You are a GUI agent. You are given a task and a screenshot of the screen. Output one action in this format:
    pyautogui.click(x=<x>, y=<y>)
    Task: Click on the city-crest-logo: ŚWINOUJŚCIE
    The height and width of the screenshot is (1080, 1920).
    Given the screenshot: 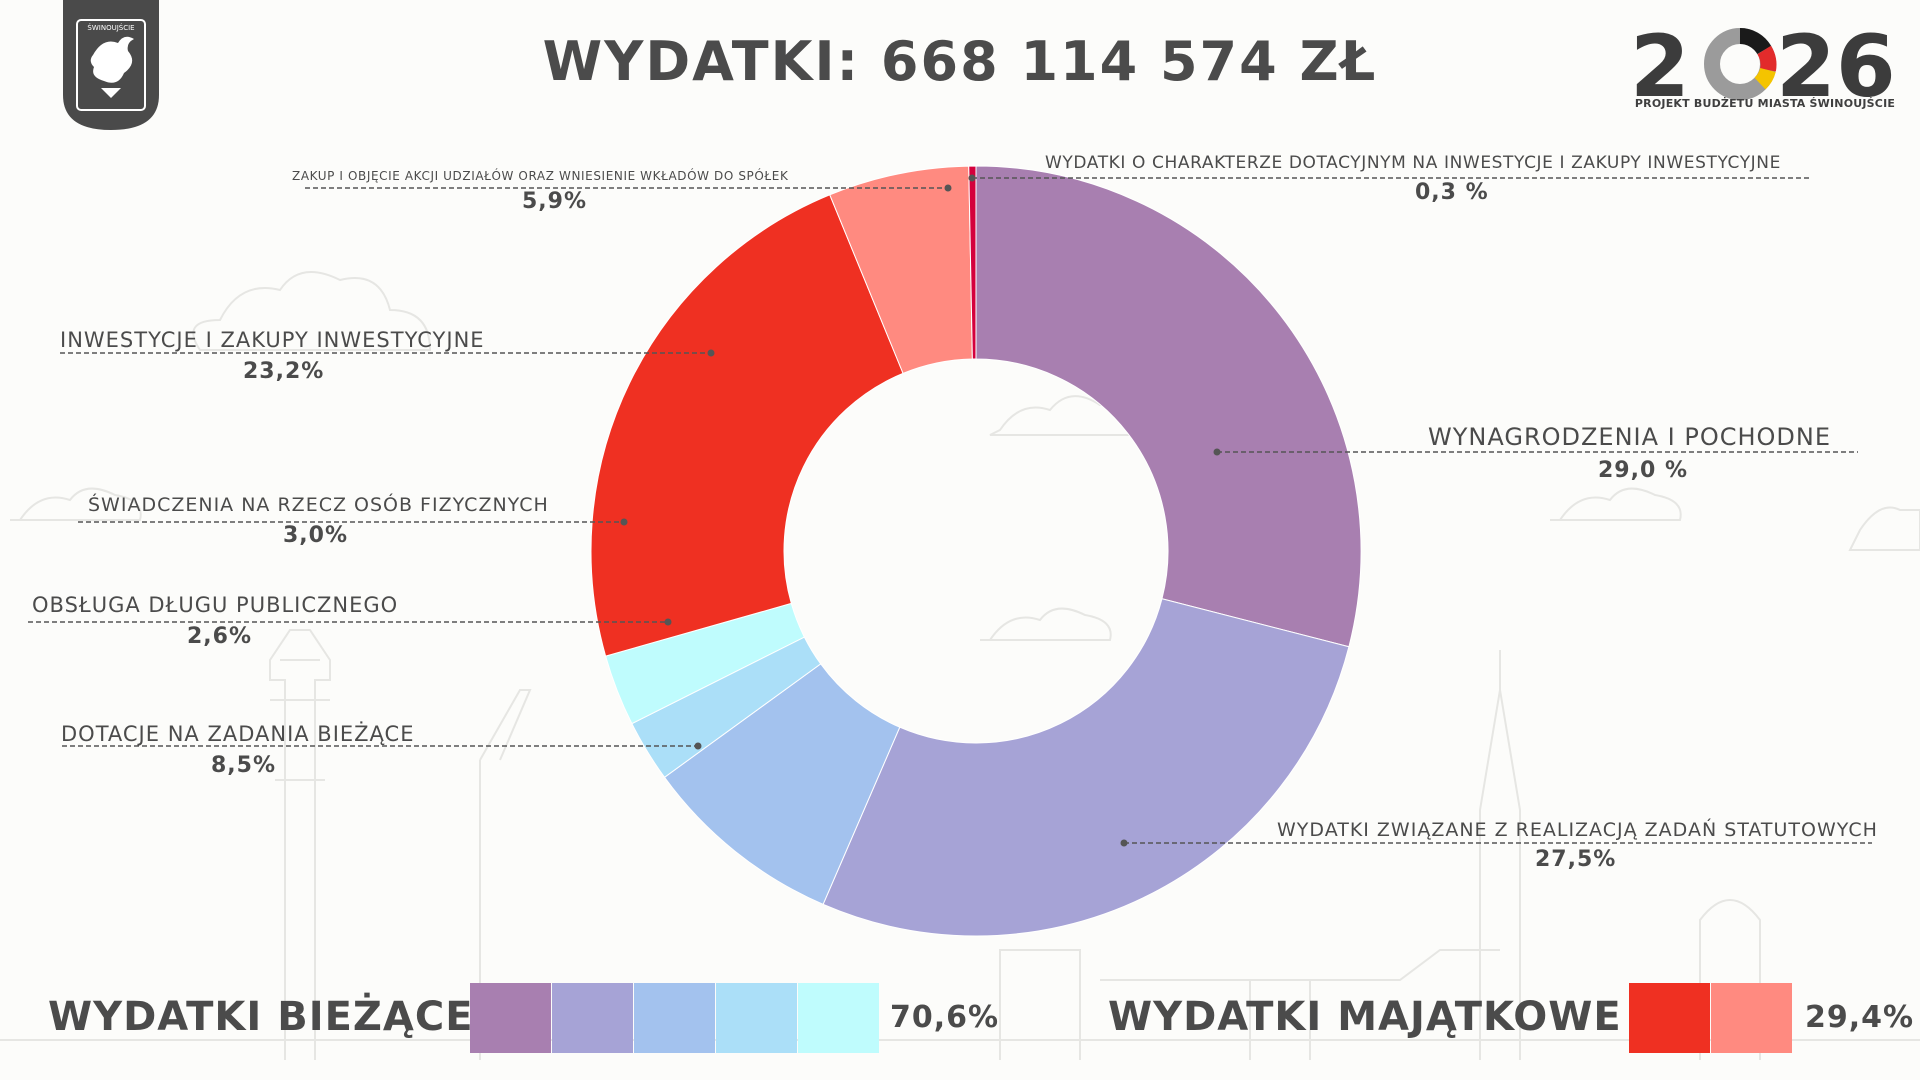 What is the action you would take?
    pyautogui.click(x=111, y=65)
    